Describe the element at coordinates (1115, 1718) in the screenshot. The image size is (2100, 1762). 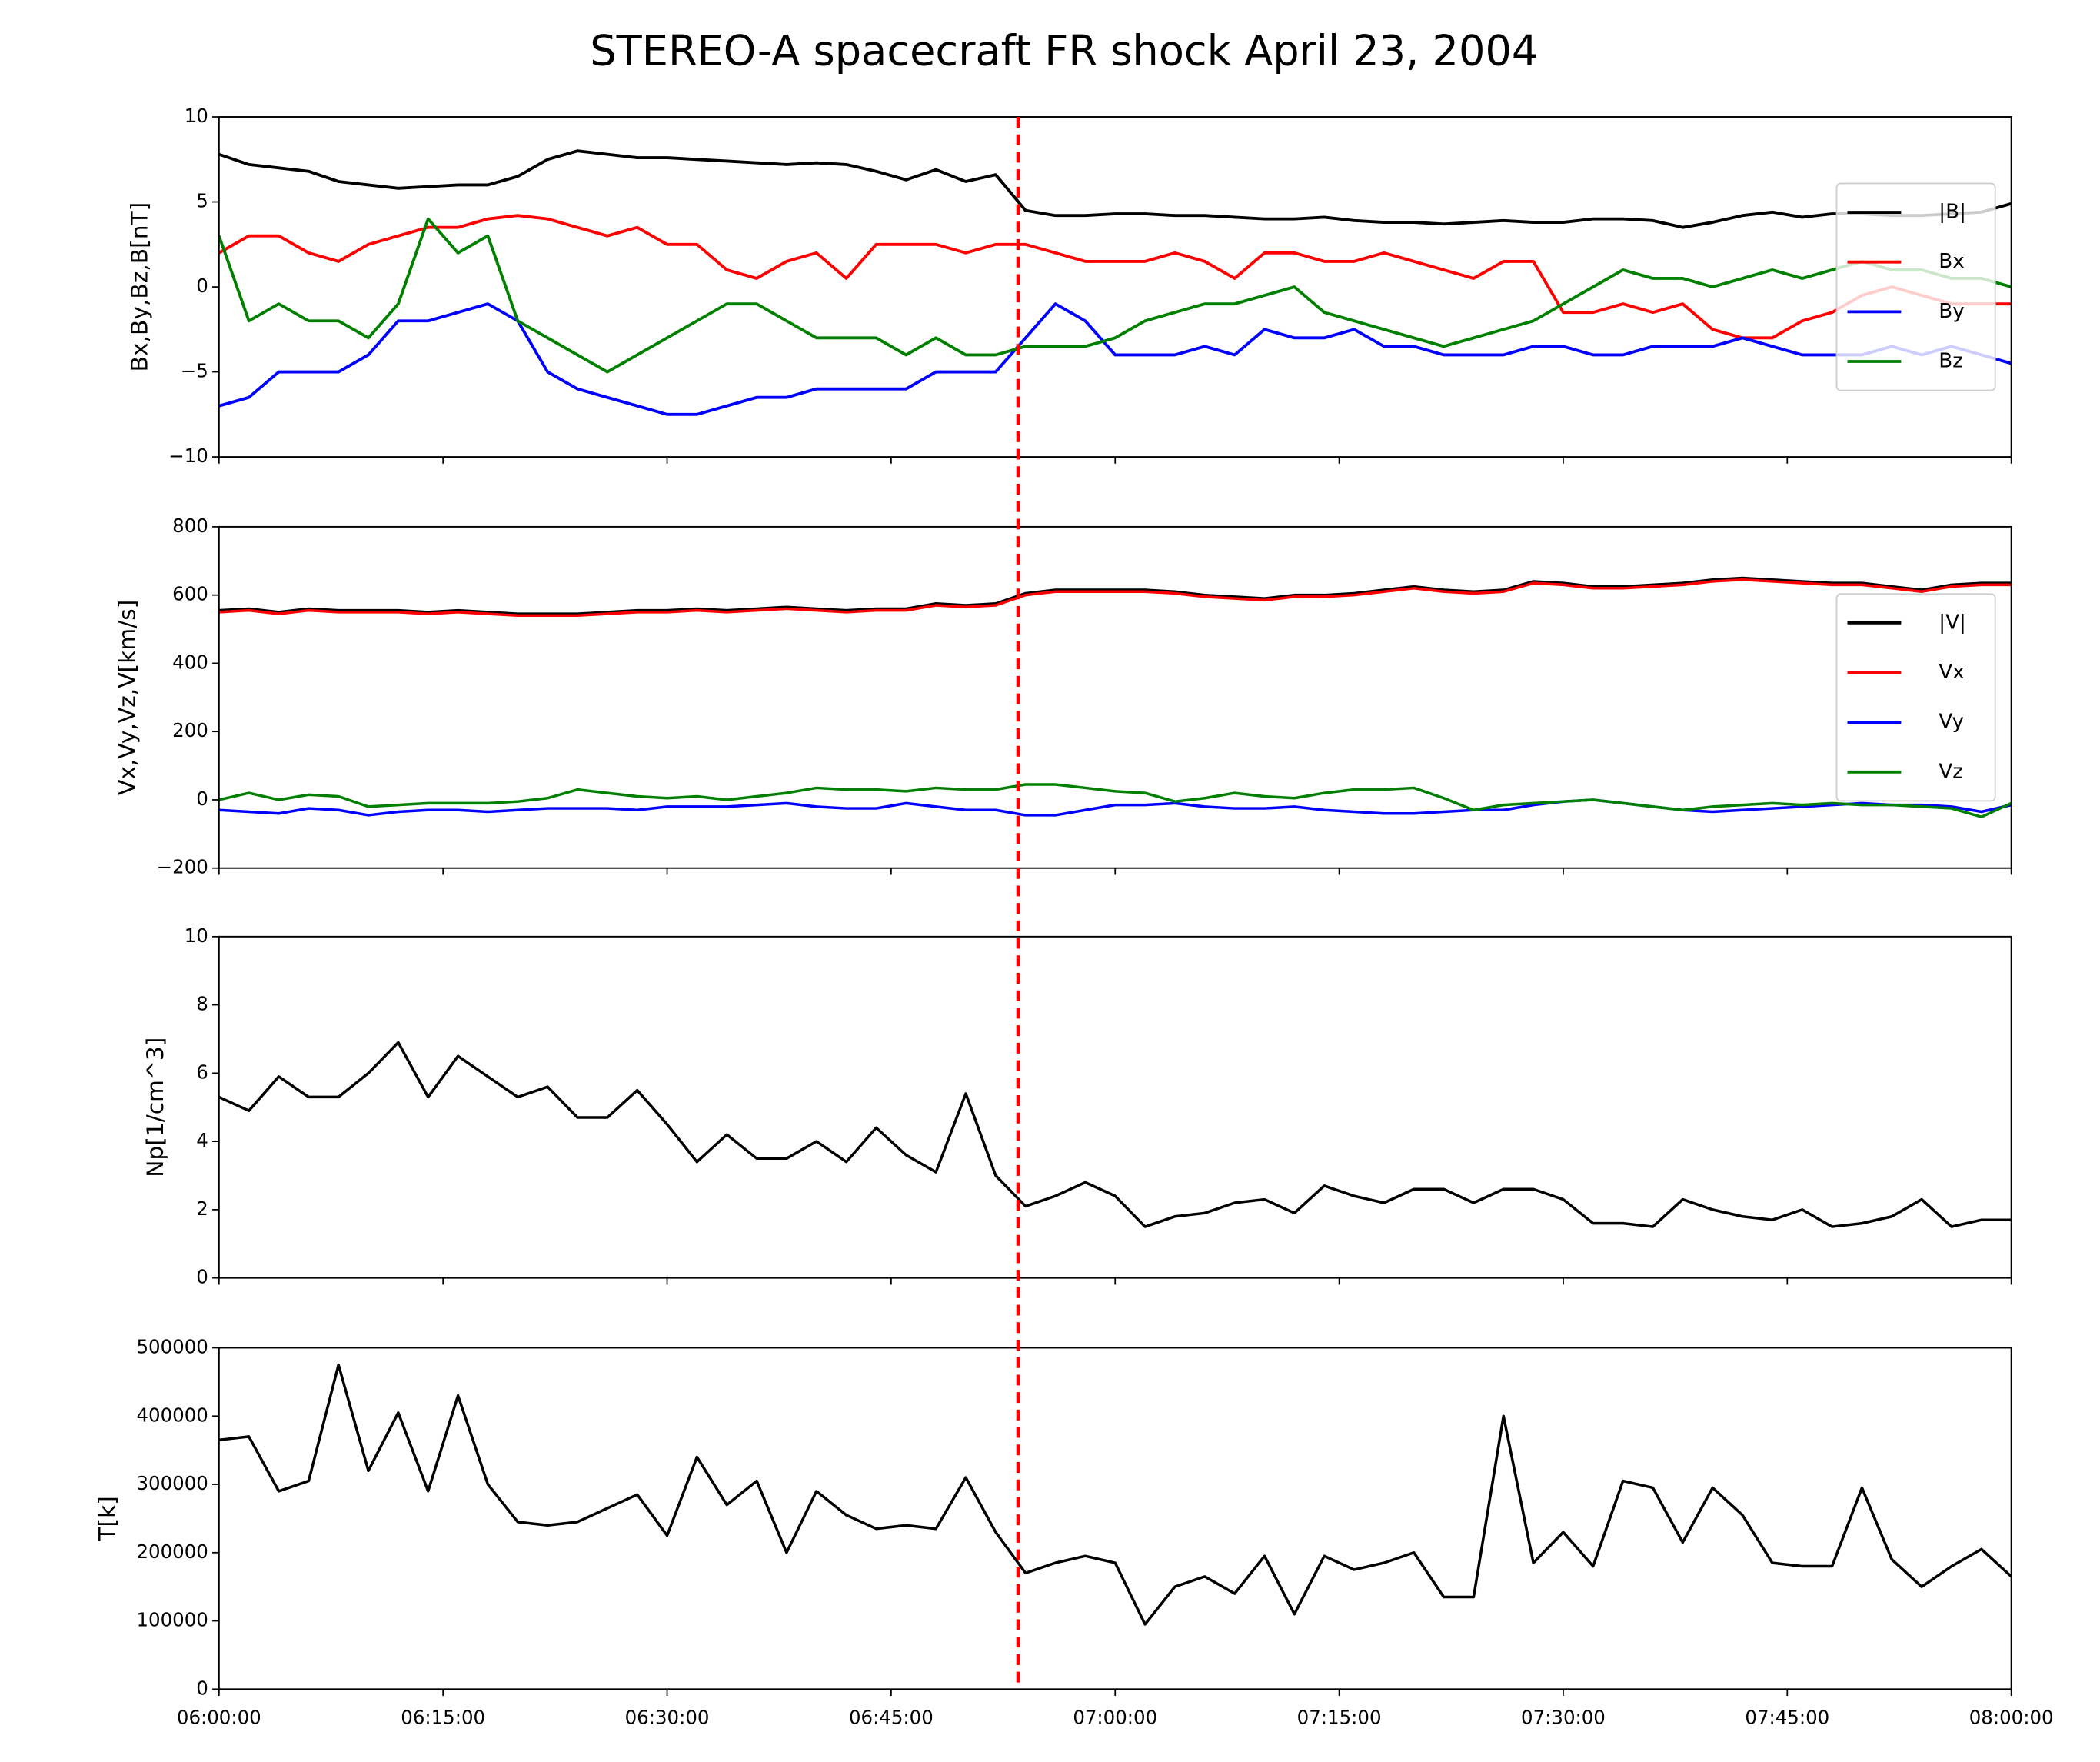
I see `x-tick-label: 07:00:00` at that location.